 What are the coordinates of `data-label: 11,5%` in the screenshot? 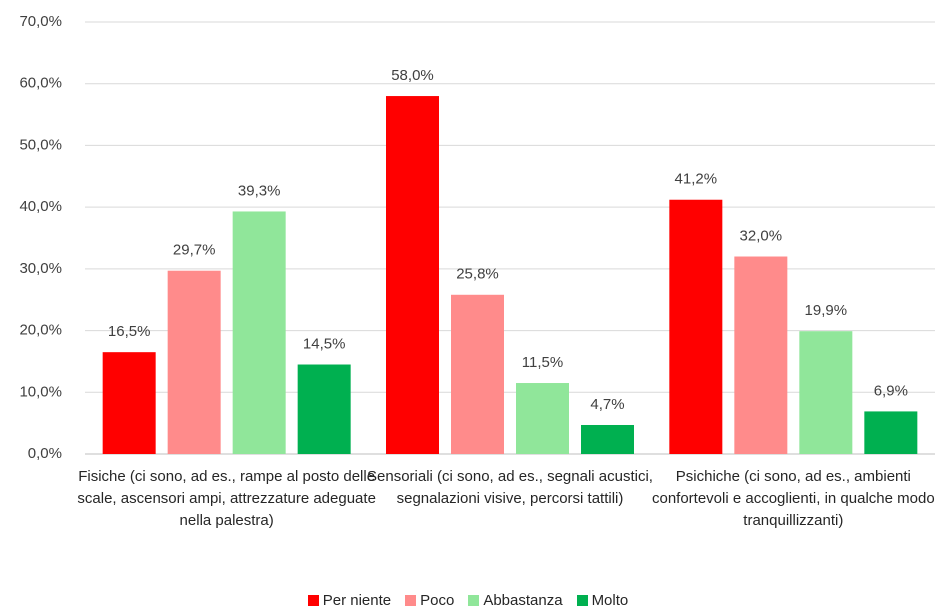 It's located at (542, 362).